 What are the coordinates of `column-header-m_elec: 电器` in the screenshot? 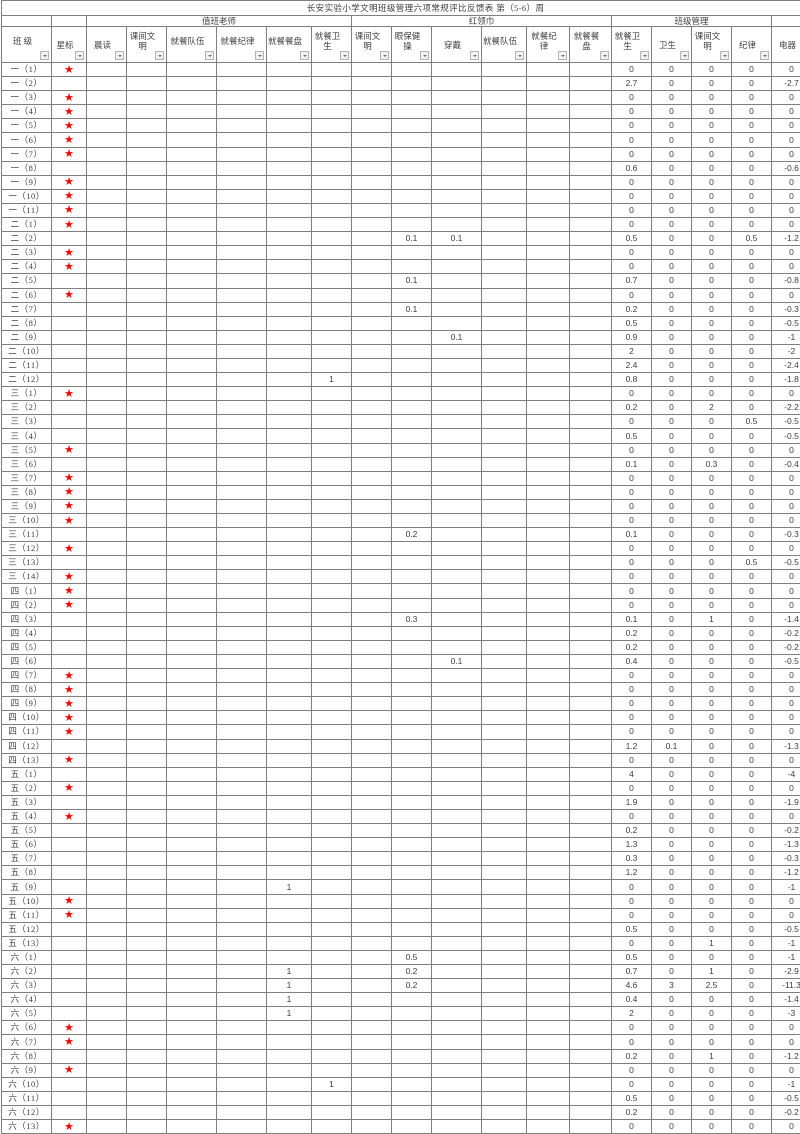 It's located at (786, 45).